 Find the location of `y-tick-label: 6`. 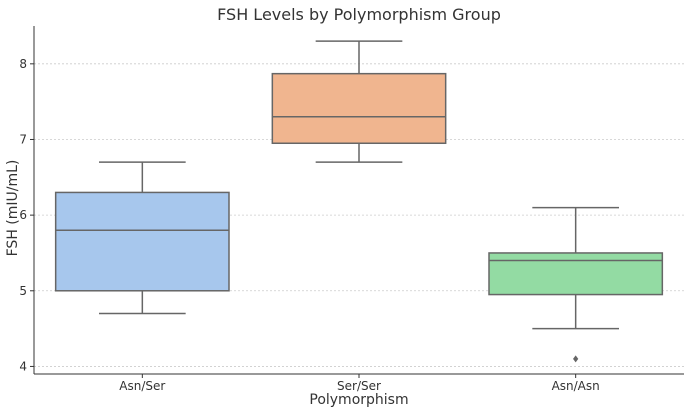

y-tick-label: 6 is located at coordinates (23, 215).